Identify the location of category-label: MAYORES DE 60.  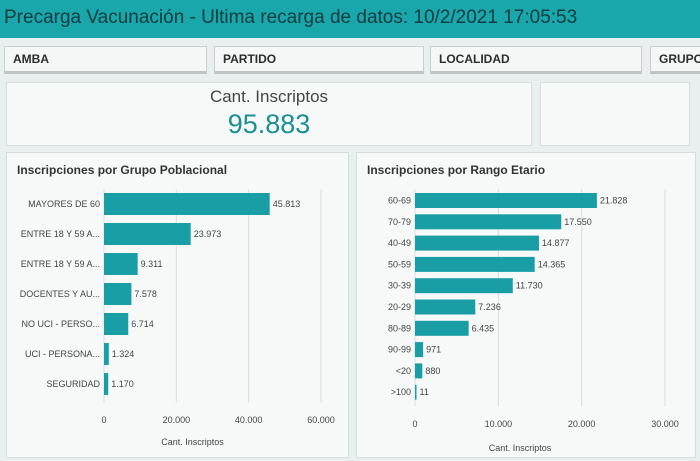
(64, 204).